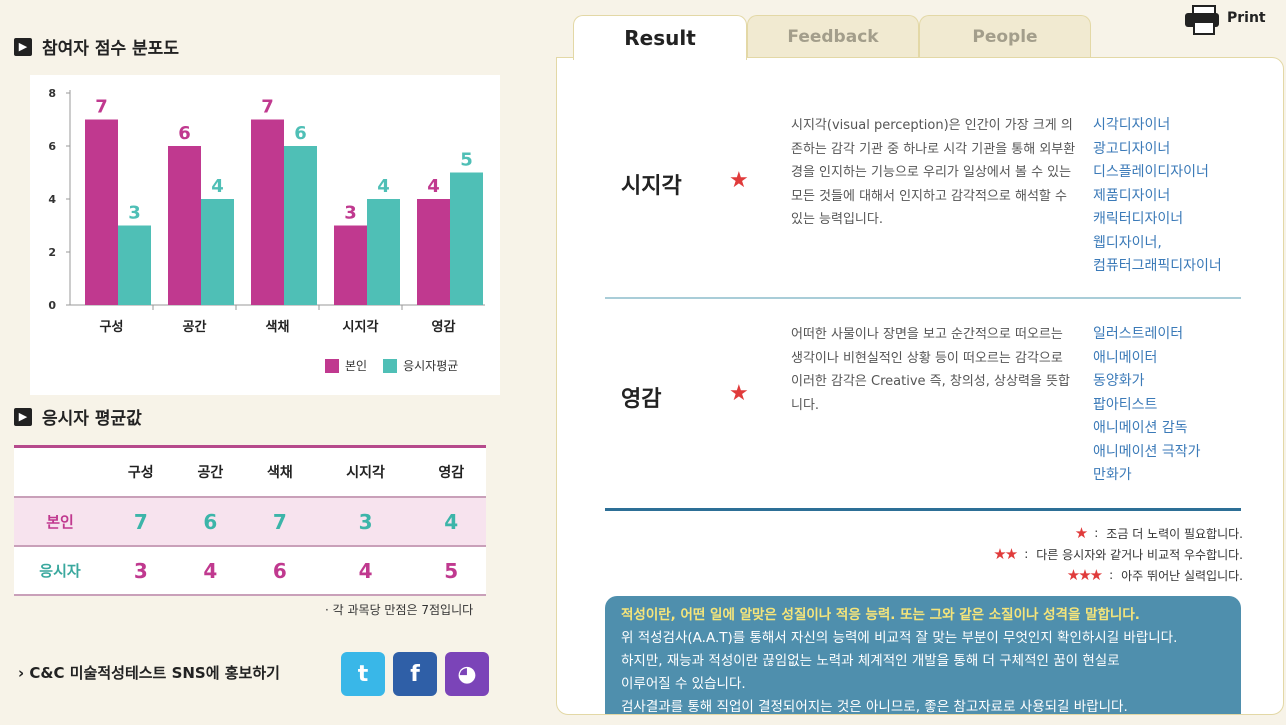 This screenshot has width=1286, height=725. What do you see at coordinates (1112, 475) in the screenshot?
I see `job-link: 만화가` at bounding box center [1112, 475].